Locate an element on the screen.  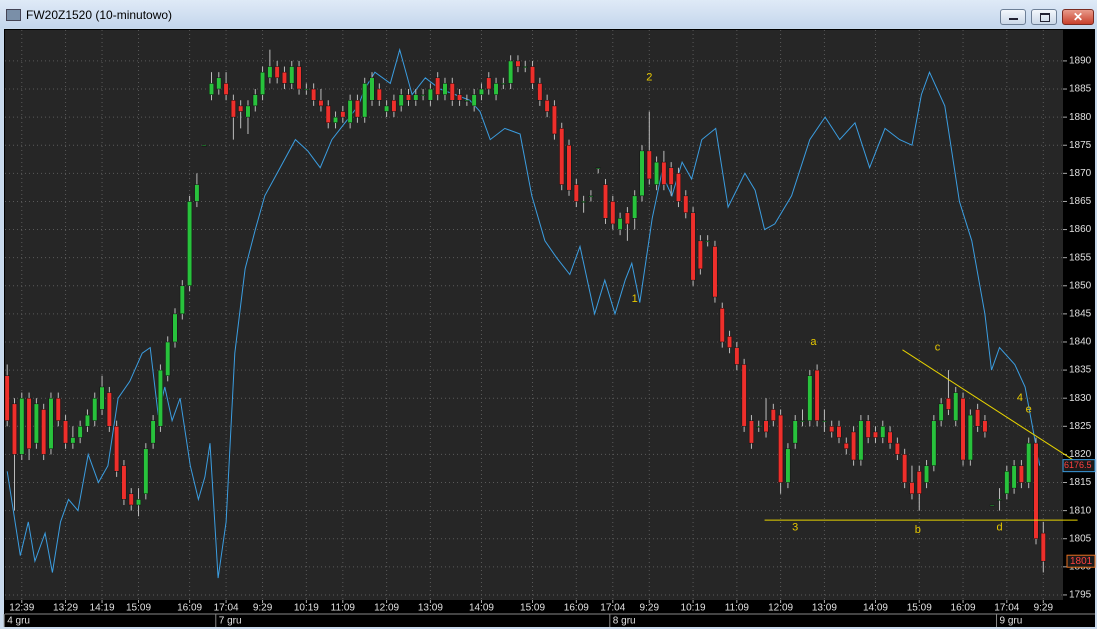
y-tick-label: 1815 is located at coordinates (1080, 482).